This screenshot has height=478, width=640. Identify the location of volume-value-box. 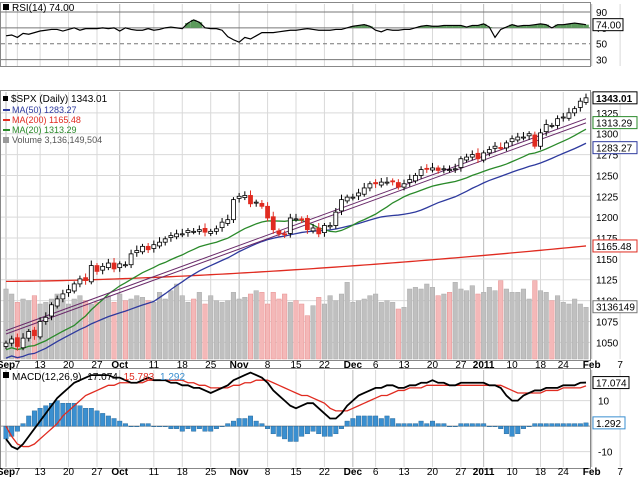
(615, 307).